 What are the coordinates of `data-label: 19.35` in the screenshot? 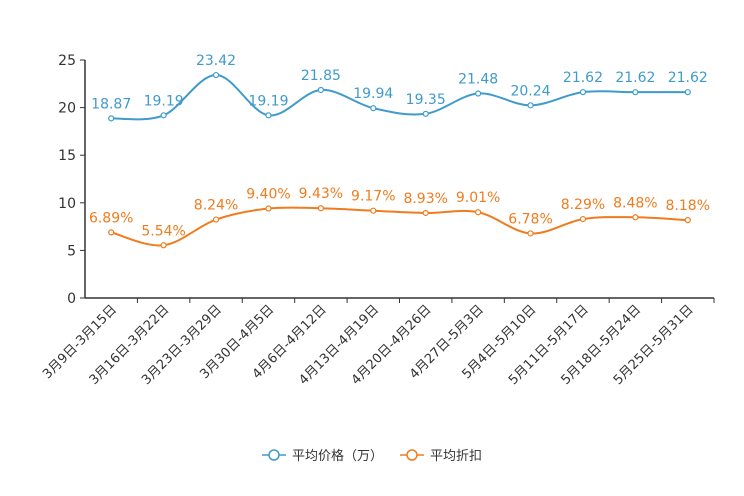 It's located at (426, 100).